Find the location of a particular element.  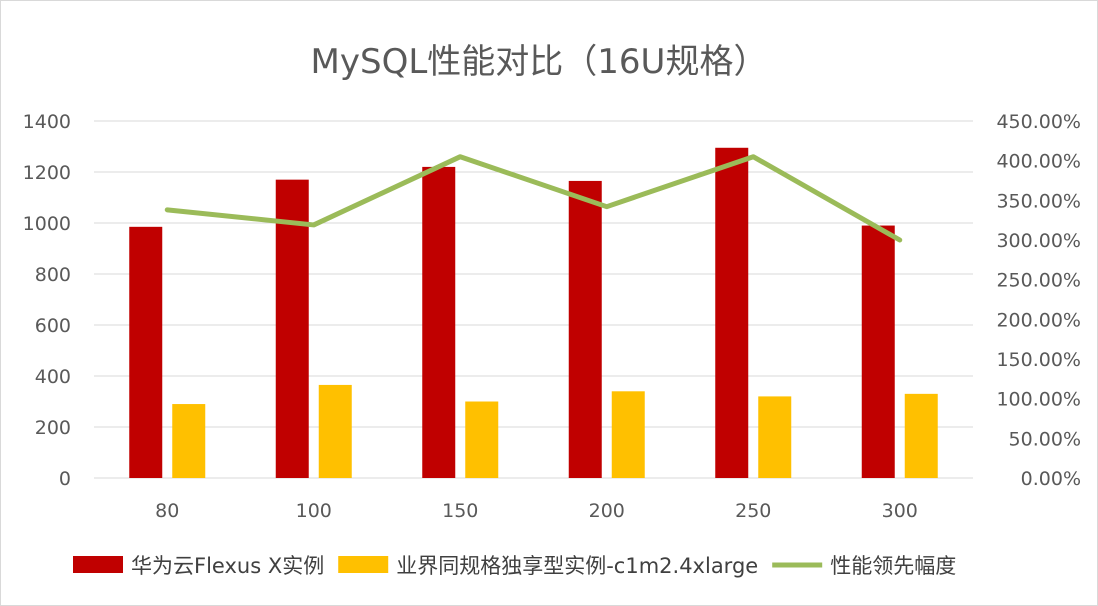

x-tick-label: 200 is located at coordinates (607, 511).